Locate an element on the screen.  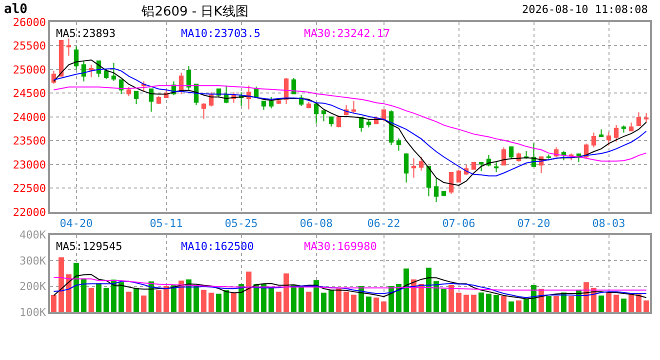
x-tick-label: 07-20 is located at coordinates (533, 223).